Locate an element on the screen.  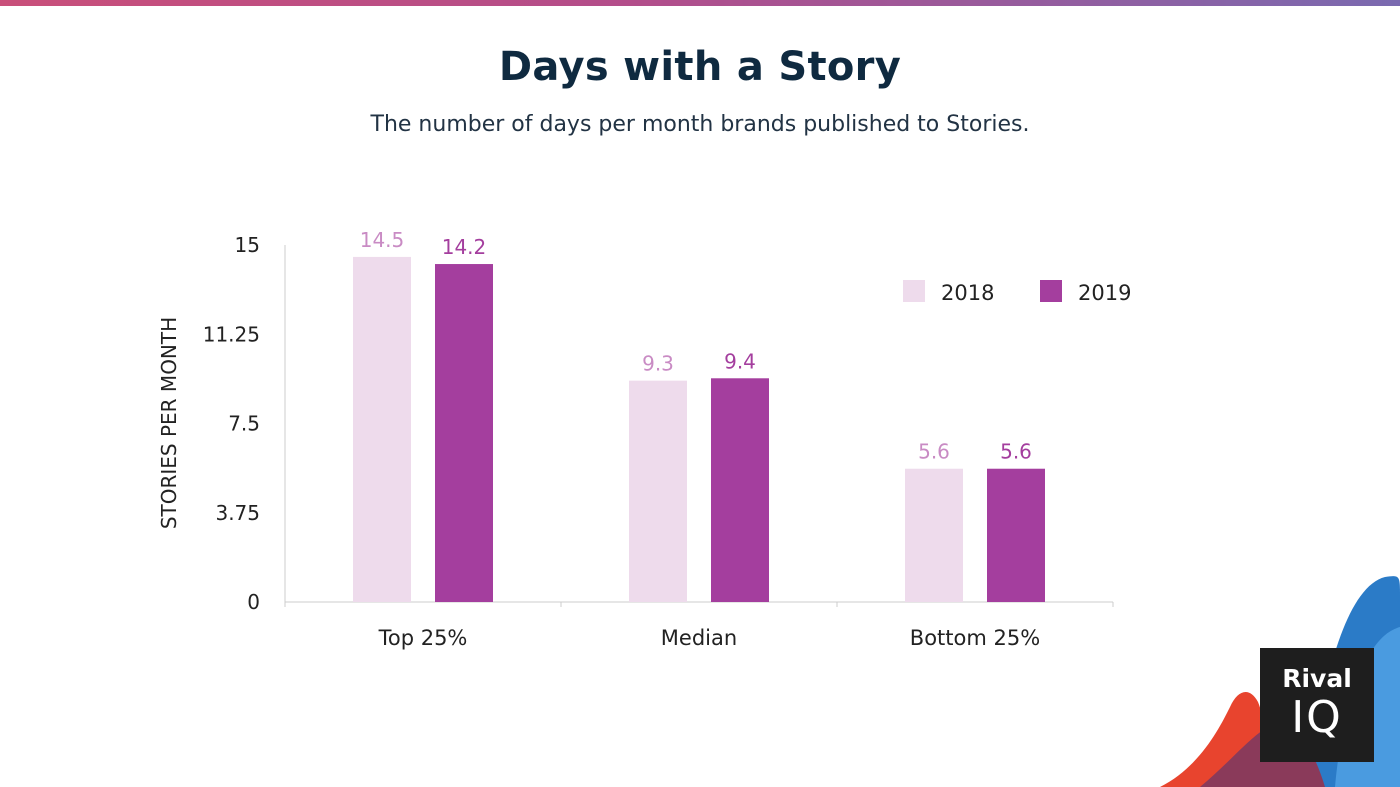
y-tick-label: 7.5 is located at coordinates (244, 424).